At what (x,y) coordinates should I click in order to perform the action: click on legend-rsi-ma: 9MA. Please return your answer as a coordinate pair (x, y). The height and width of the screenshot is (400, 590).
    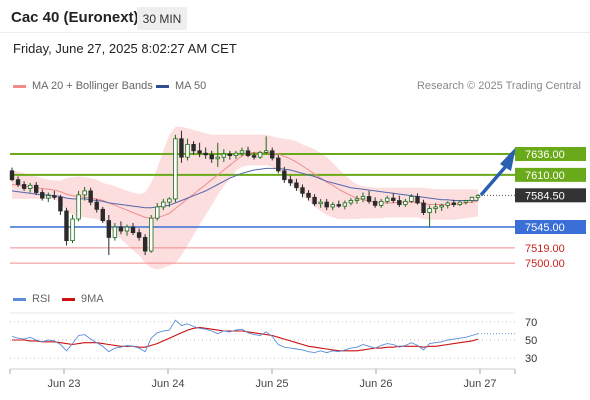
    Looking at the image, I should click on (83, 299).